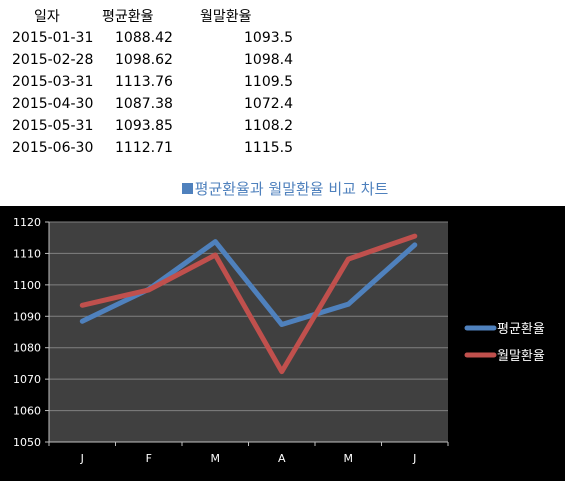 Image resolution: width=570 pixels, height=485 pixels. What do you see at coordinates (268, 148) in the screenshot?
I see `cell-month-end: 1115.5` at bounding box center [268, 148].